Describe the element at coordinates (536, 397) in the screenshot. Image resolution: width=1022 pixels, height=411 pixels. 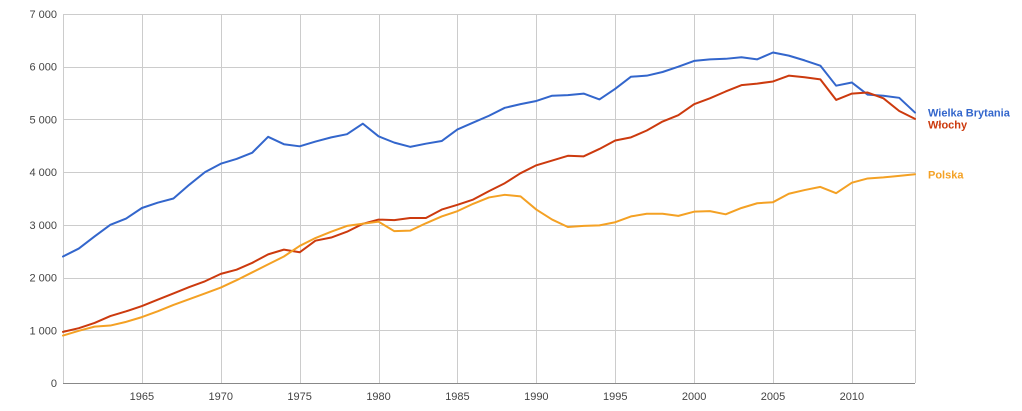
I see `x-tick-label: 1990` at that location.